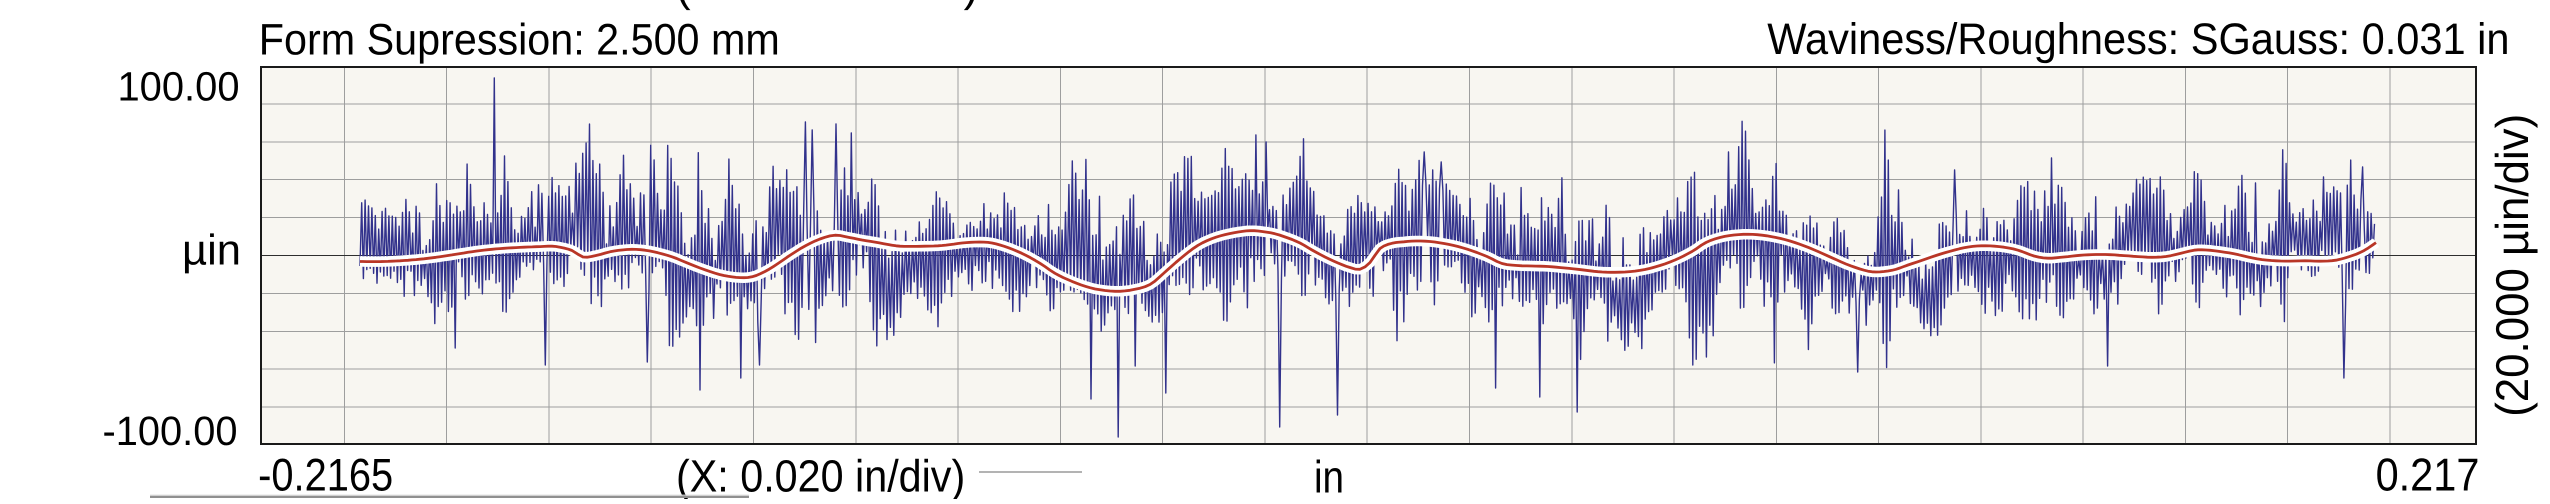 Image resolution: width=2550 pixels, height=504 pixels. What do you see at coordinates (2138, 39) in the screenshot?
I see `svg-text:Waviness/Roughness: SGauss: 0.: Waviness/Roughness: SGauss: 0.031 in` at bounding box center [2138, 39].